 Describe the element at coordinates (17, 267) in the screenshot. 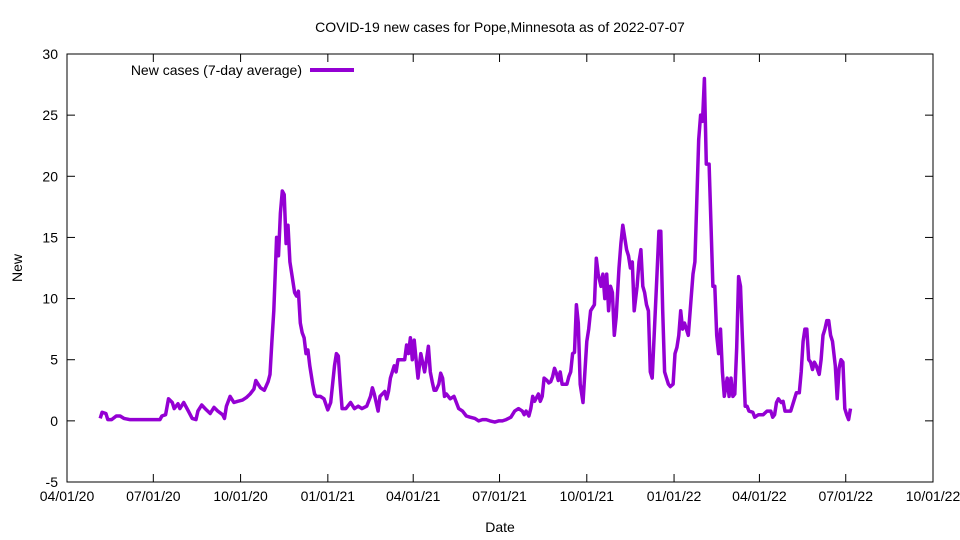

I see `y-axis-label: New` at that location.